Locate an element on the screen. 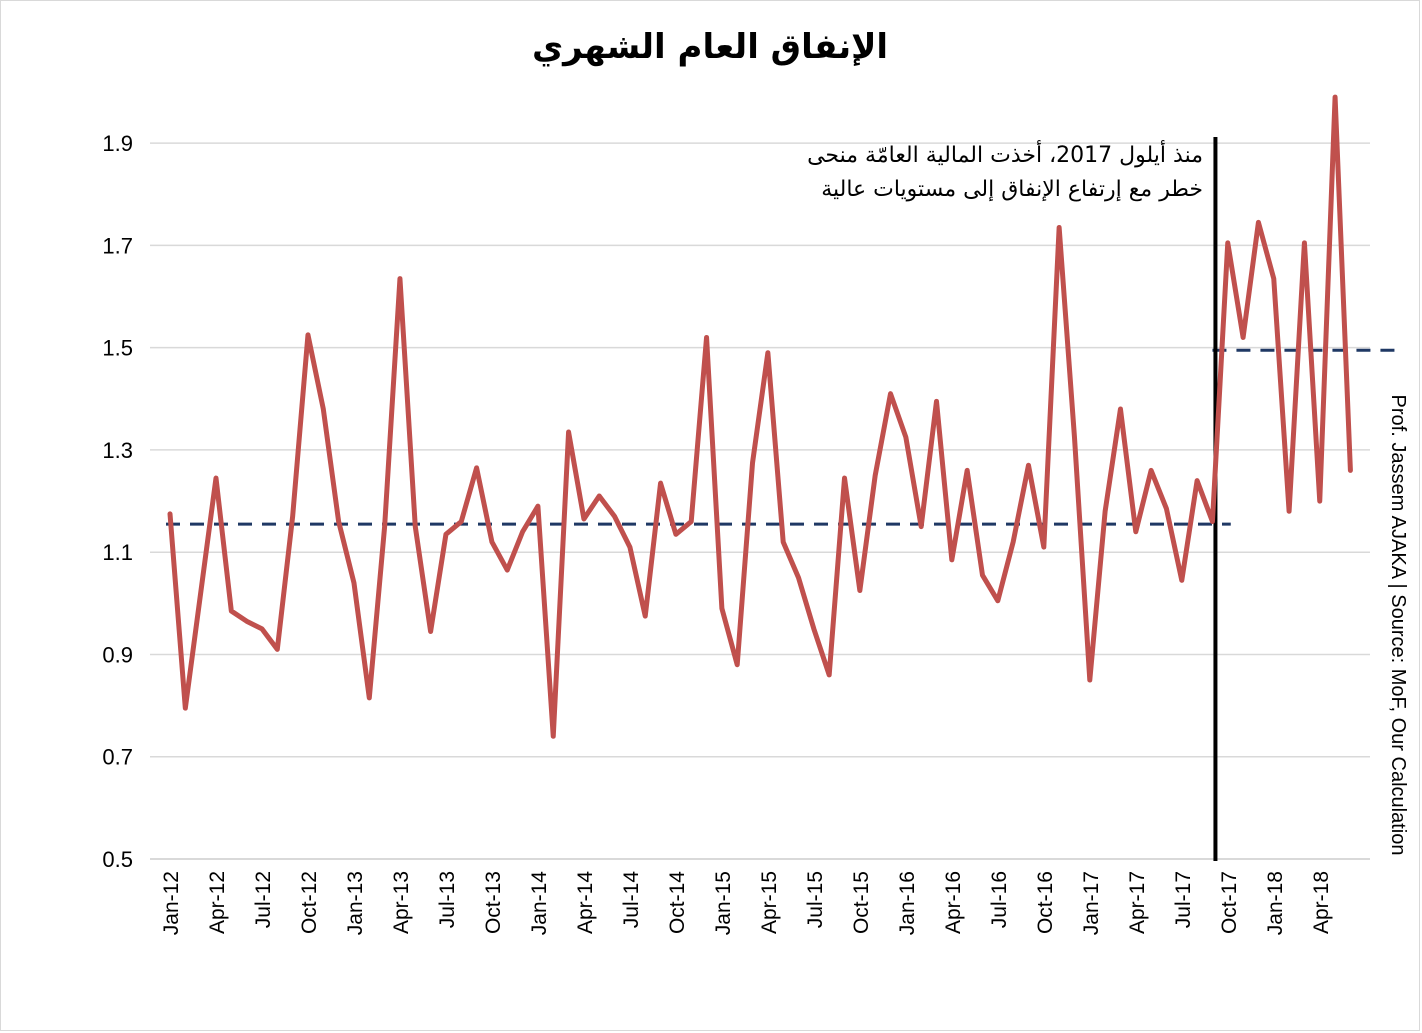  x-tick-label: Apr-13 is located at coordinates (401, 902).